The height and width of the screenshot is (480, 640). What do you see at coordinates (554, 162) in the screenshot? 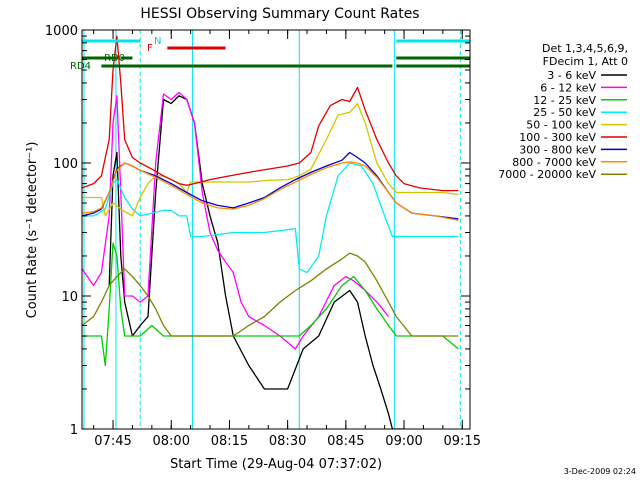
I see `legend-label-7: 800 - 7000 keV` at bounding box center [554, 162].